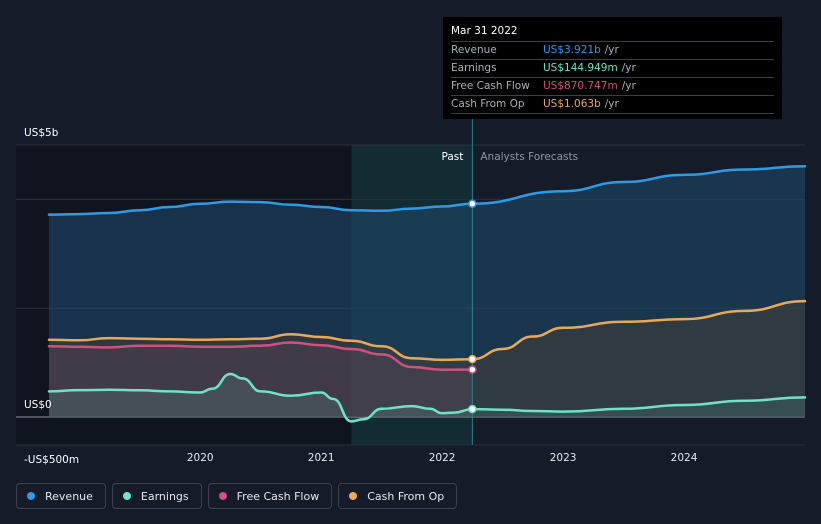 The height and width of the screenshot is (524, 821). Describe the element at coordinates (474, 50) in the screenshot. I see `tooltip-row-label: Revenue` at that location.